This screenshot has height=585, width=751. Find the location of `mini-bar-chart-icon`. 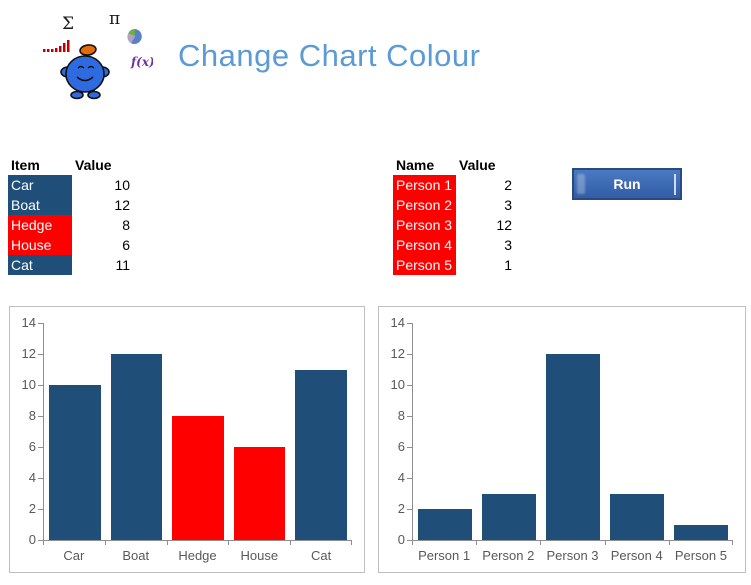

mini-bar-chart-icon is located at coordinates (56, 46).